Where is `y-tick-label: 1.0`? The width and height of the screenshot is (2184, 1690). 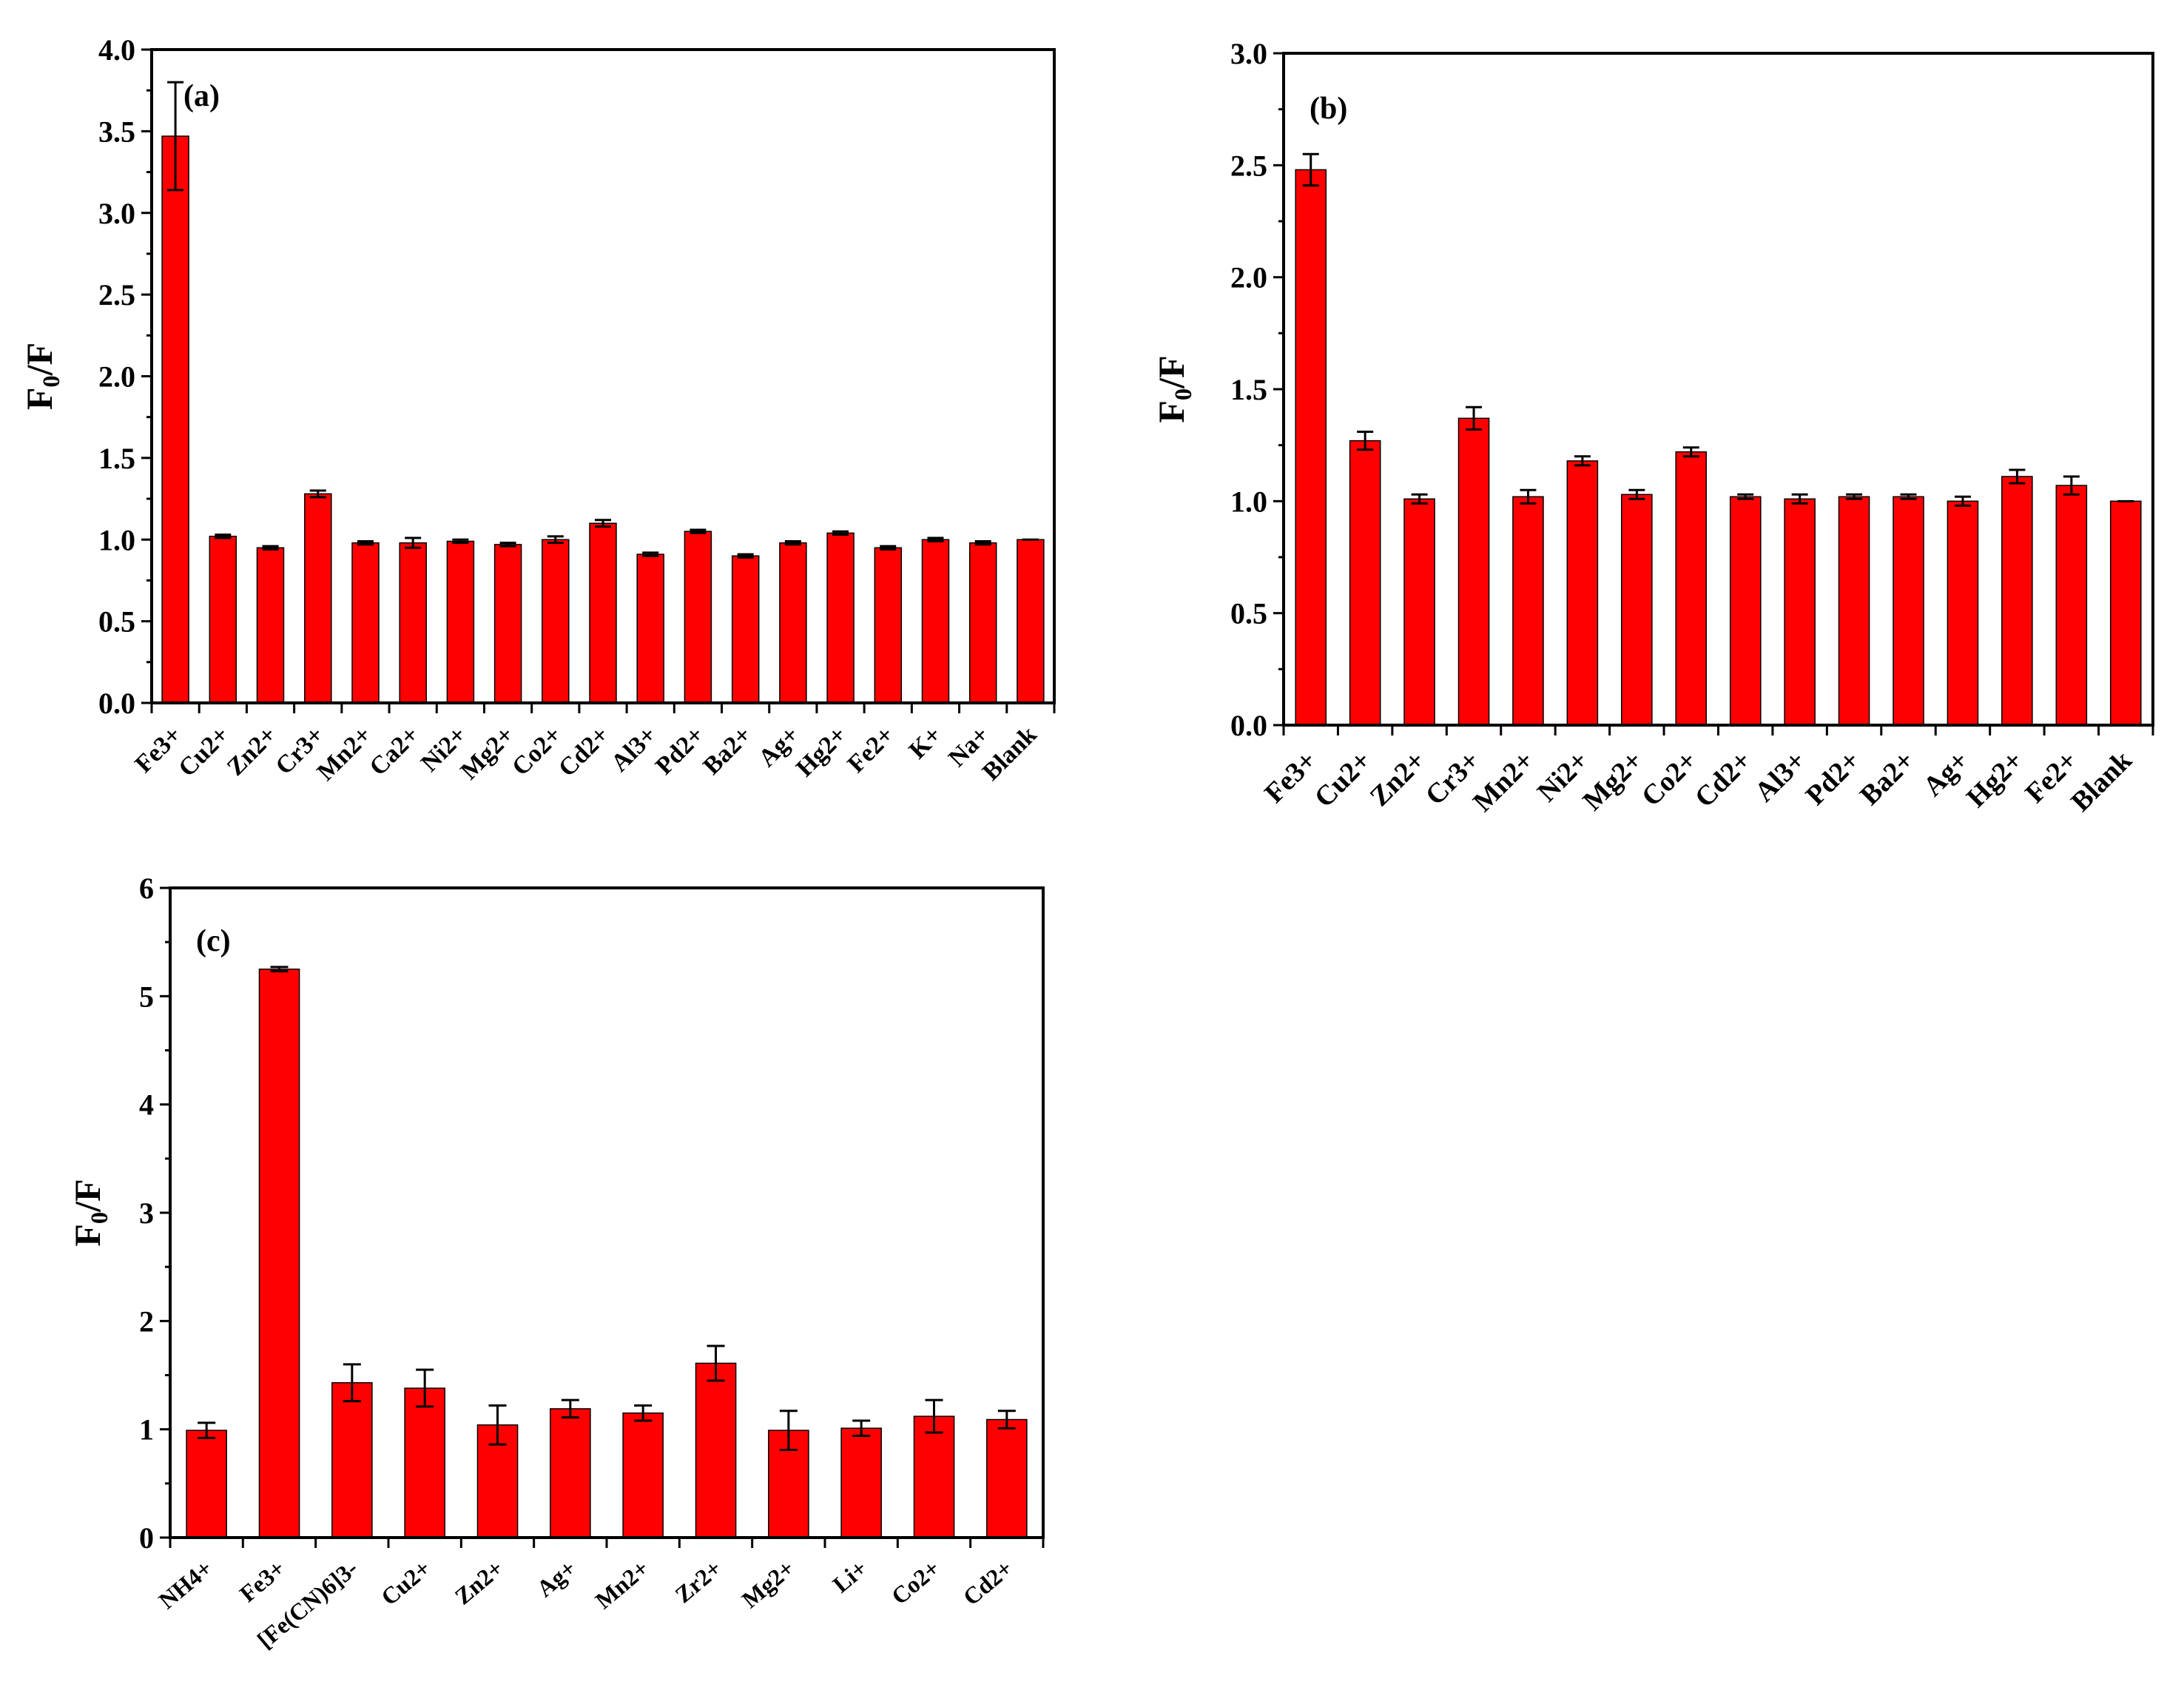
y-tick-label: 1.0 is located at coordinates (1249, 501).